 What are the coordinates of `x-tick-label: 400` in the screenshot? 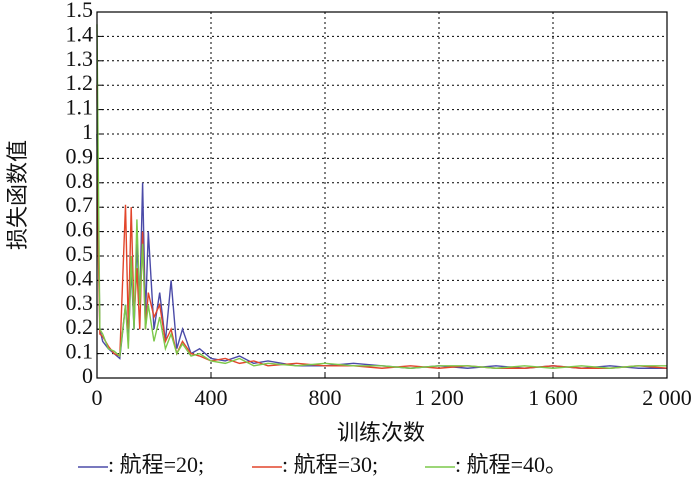 It's located at (211, 397).